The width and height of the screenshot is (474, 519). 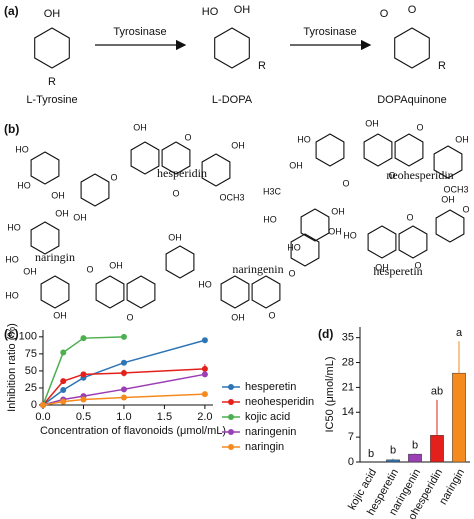 I want to click on y-tick-label: 75, so click(x=31, y=354).